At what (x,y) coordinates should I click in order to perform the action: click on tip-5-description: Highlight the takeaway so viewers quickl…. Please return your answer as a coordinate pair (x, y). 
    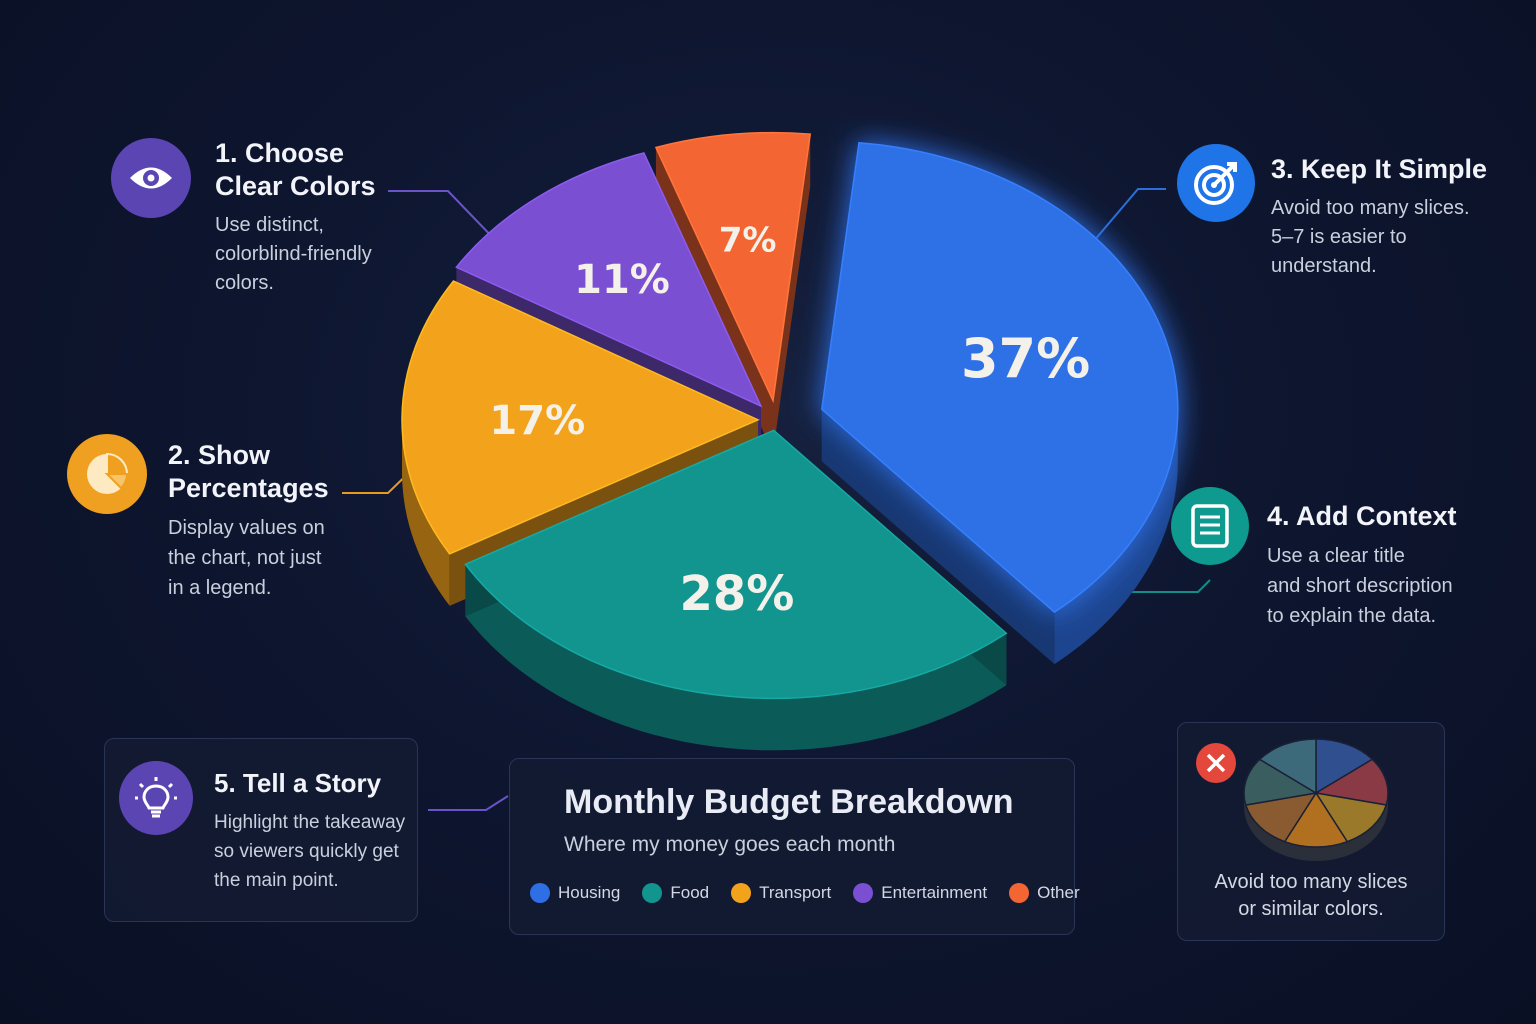
    Looking at the image, I should click on (310, 851).